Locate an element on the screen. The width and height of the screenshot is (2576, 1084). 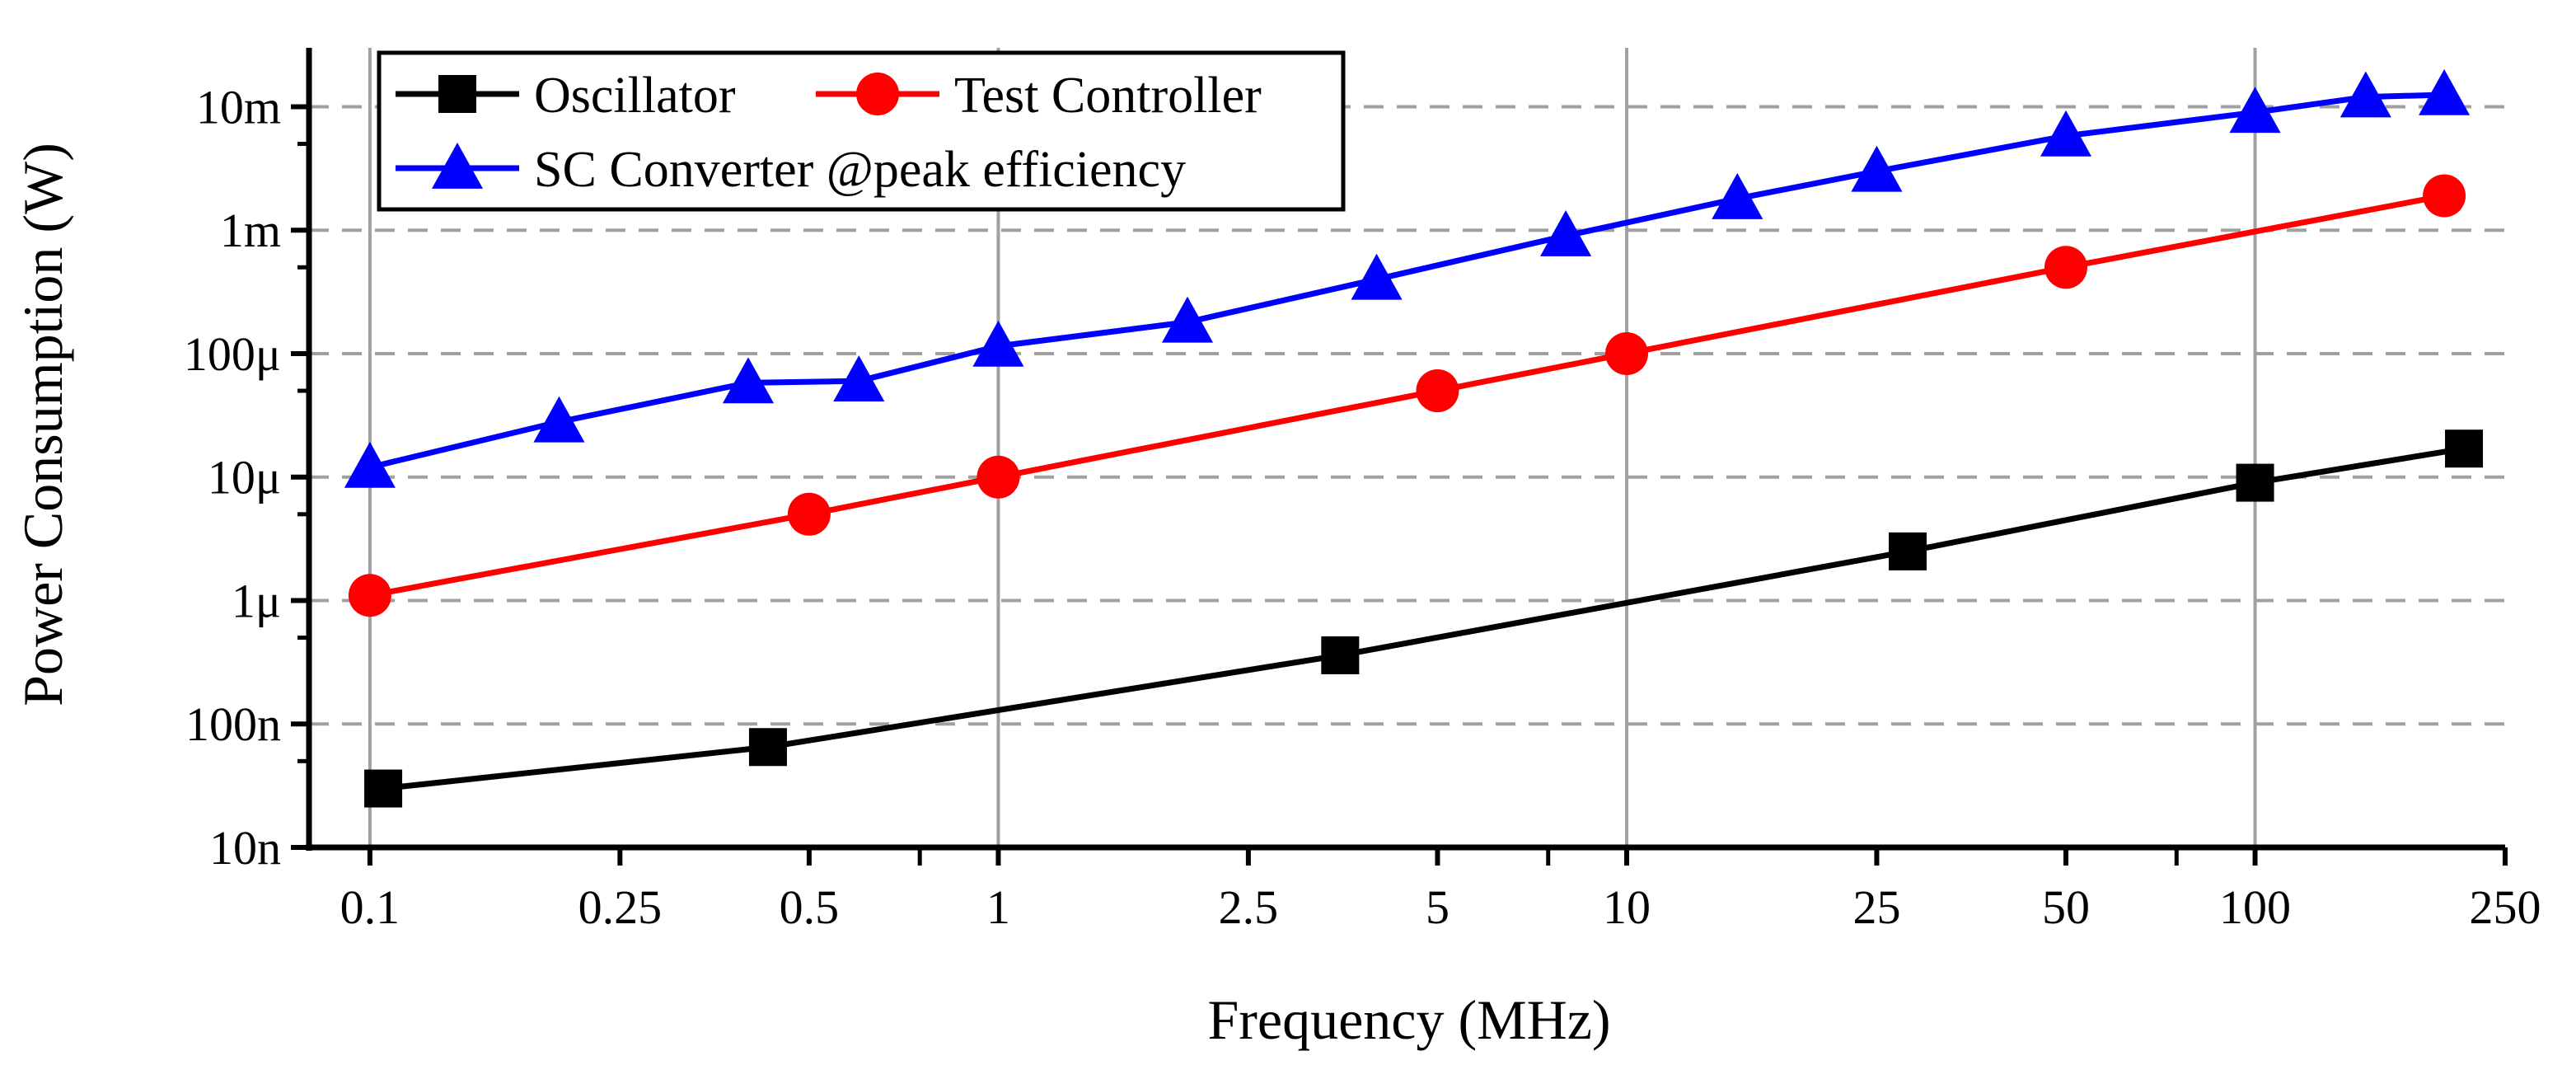
x-tick-label: 100 is located at coordinates (2255, 907).